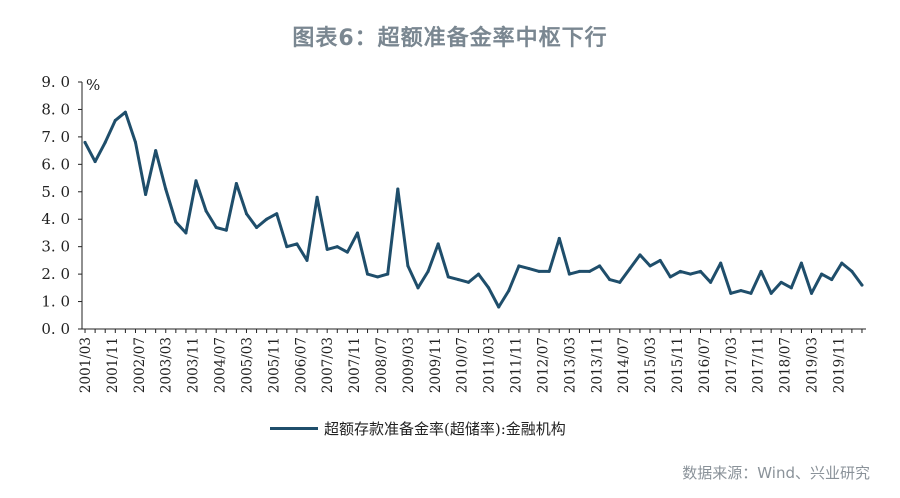  What do you see at coordinates (543, 365) in the screenshot?
I see `x-tick-label: 2012/07` at bounding box center [543, 365].